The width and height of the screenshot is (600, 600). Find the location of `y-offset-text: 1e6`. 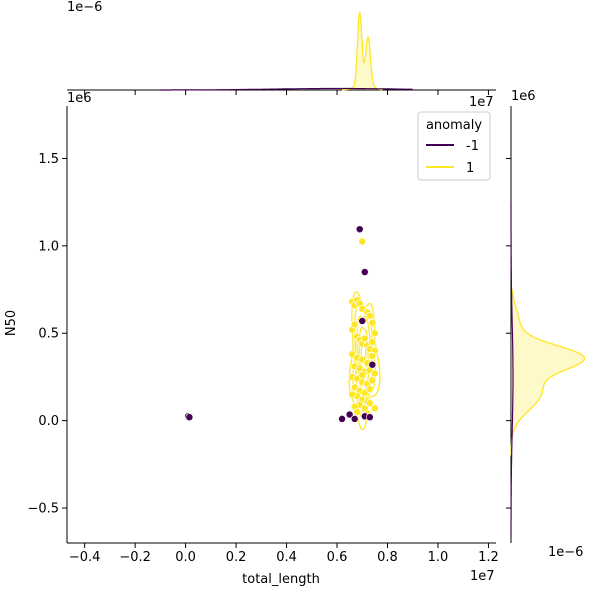

y-offset-text: 1e6 is located at coordinates (79, 98).